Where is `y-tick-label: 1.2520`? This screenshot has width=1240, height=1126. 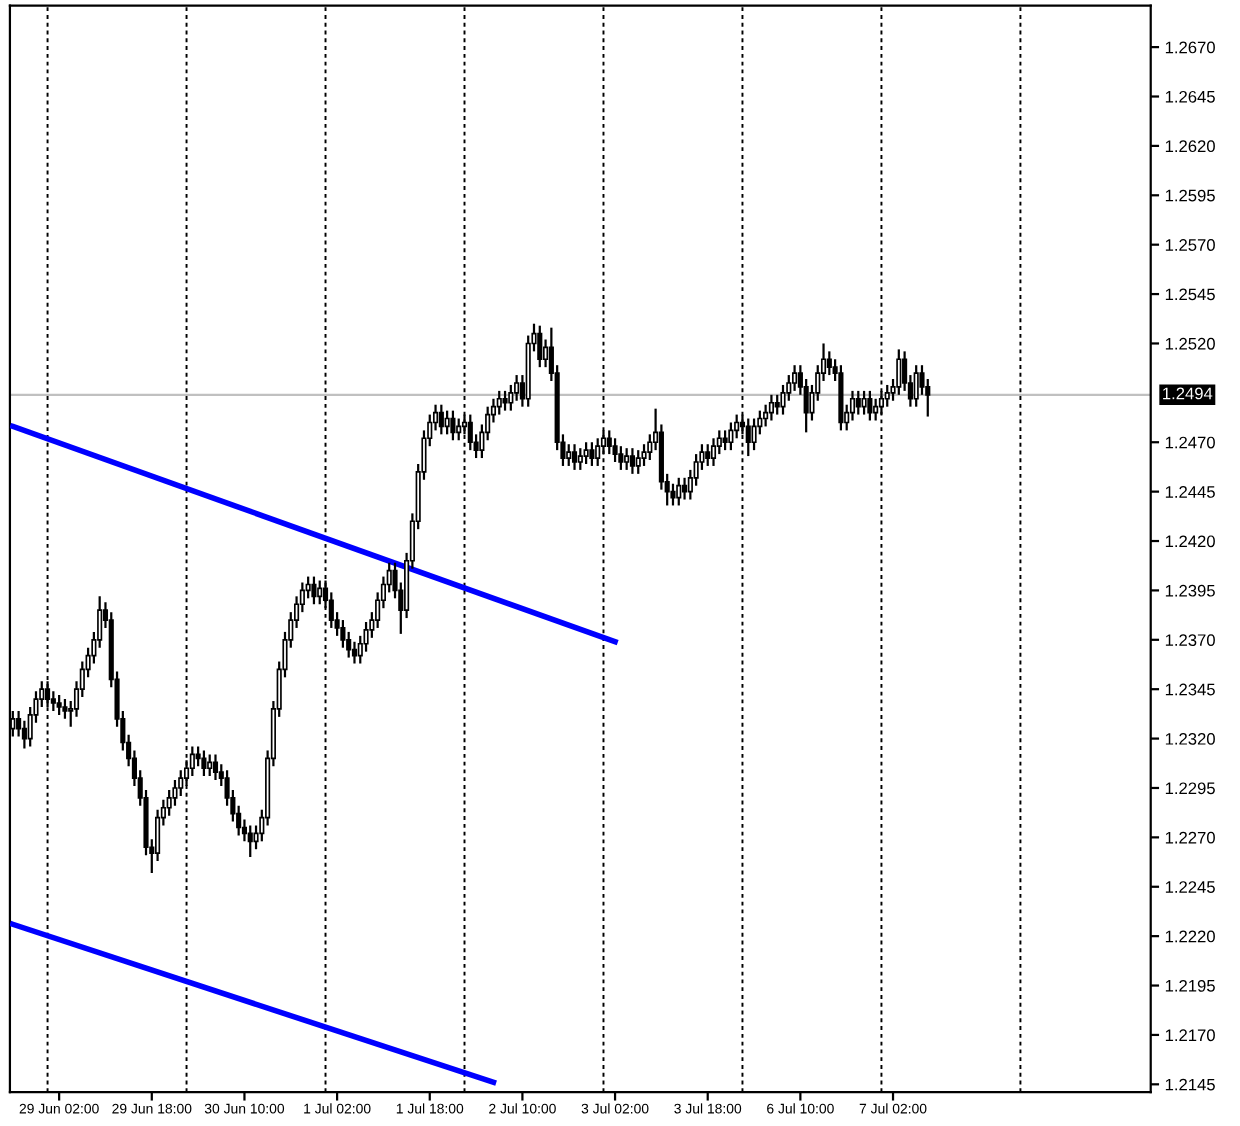 y-tick-label: 1.2520 is located at coordinates (1190, 343).